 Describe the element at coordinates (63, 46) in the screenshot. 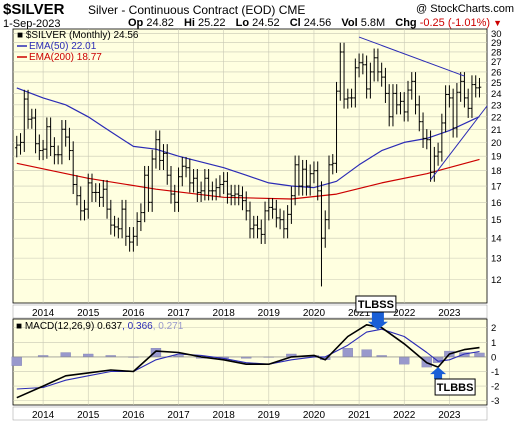

I see `price-legend-entry: EMA(50) 22.01` at that location.